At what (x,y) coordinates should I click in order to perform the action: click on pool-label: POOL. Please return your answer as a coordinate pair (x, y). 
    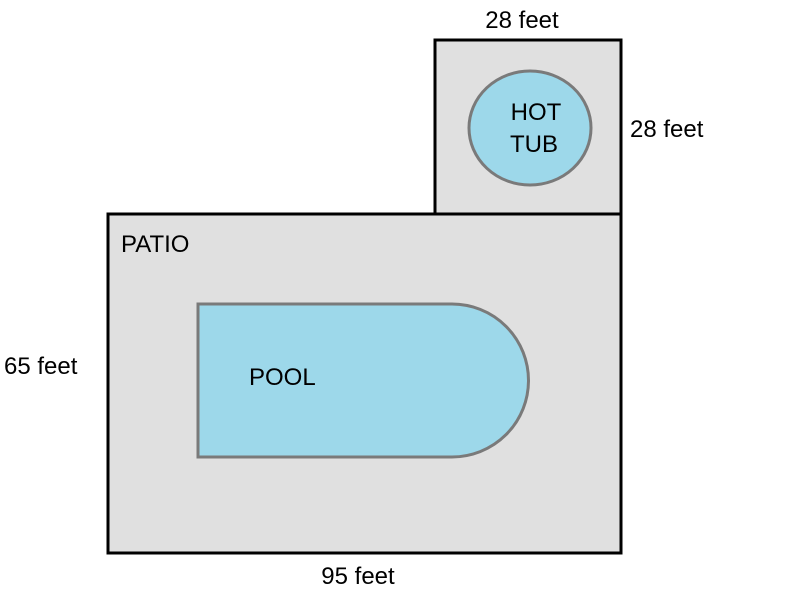
    Looking at the image, I should click on (282, 377).